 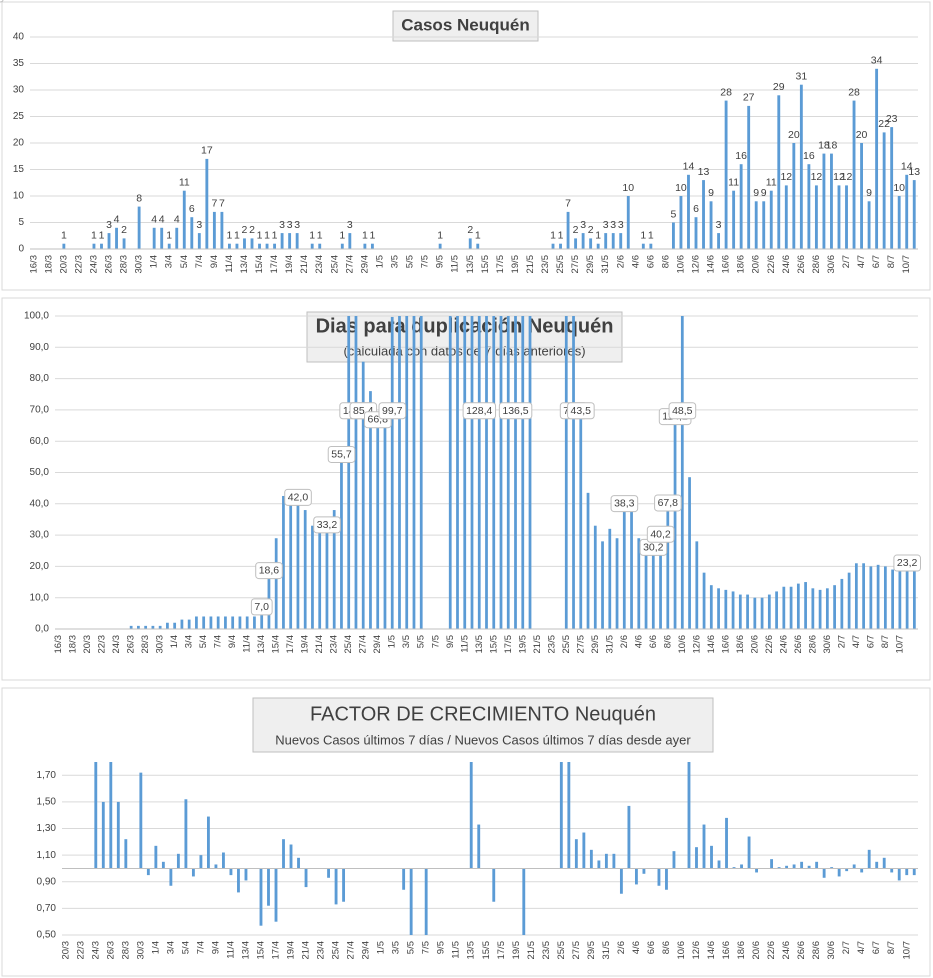 I want to click on x-tick-label: 16/3, so click(x=33, y=264).